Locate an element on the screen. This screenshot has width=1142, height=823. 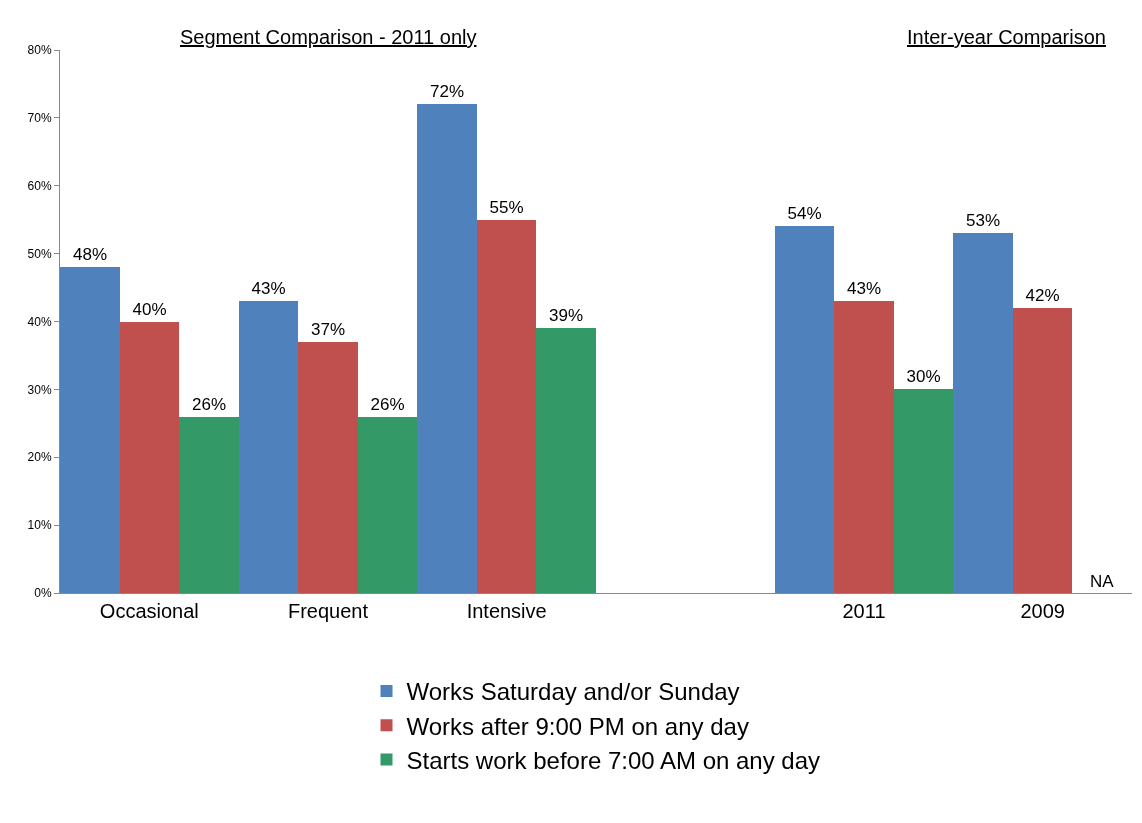
x-tick-label: 2009 is located at coordinates (1042, 611).